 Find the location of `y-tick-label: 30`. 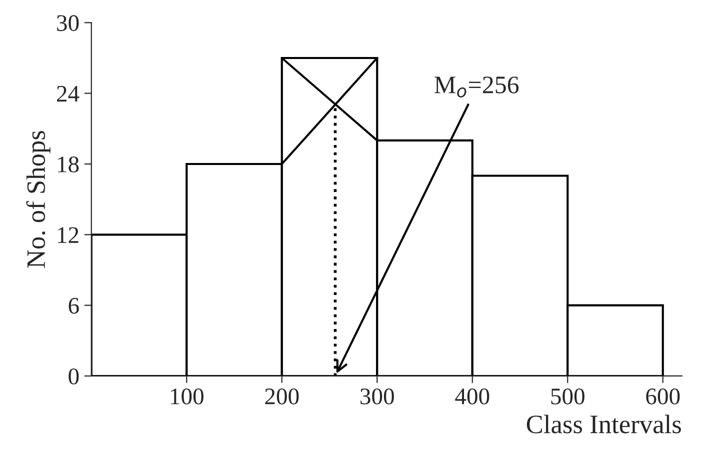

y-tick-label: 30 is located at coordinates (68, 23).